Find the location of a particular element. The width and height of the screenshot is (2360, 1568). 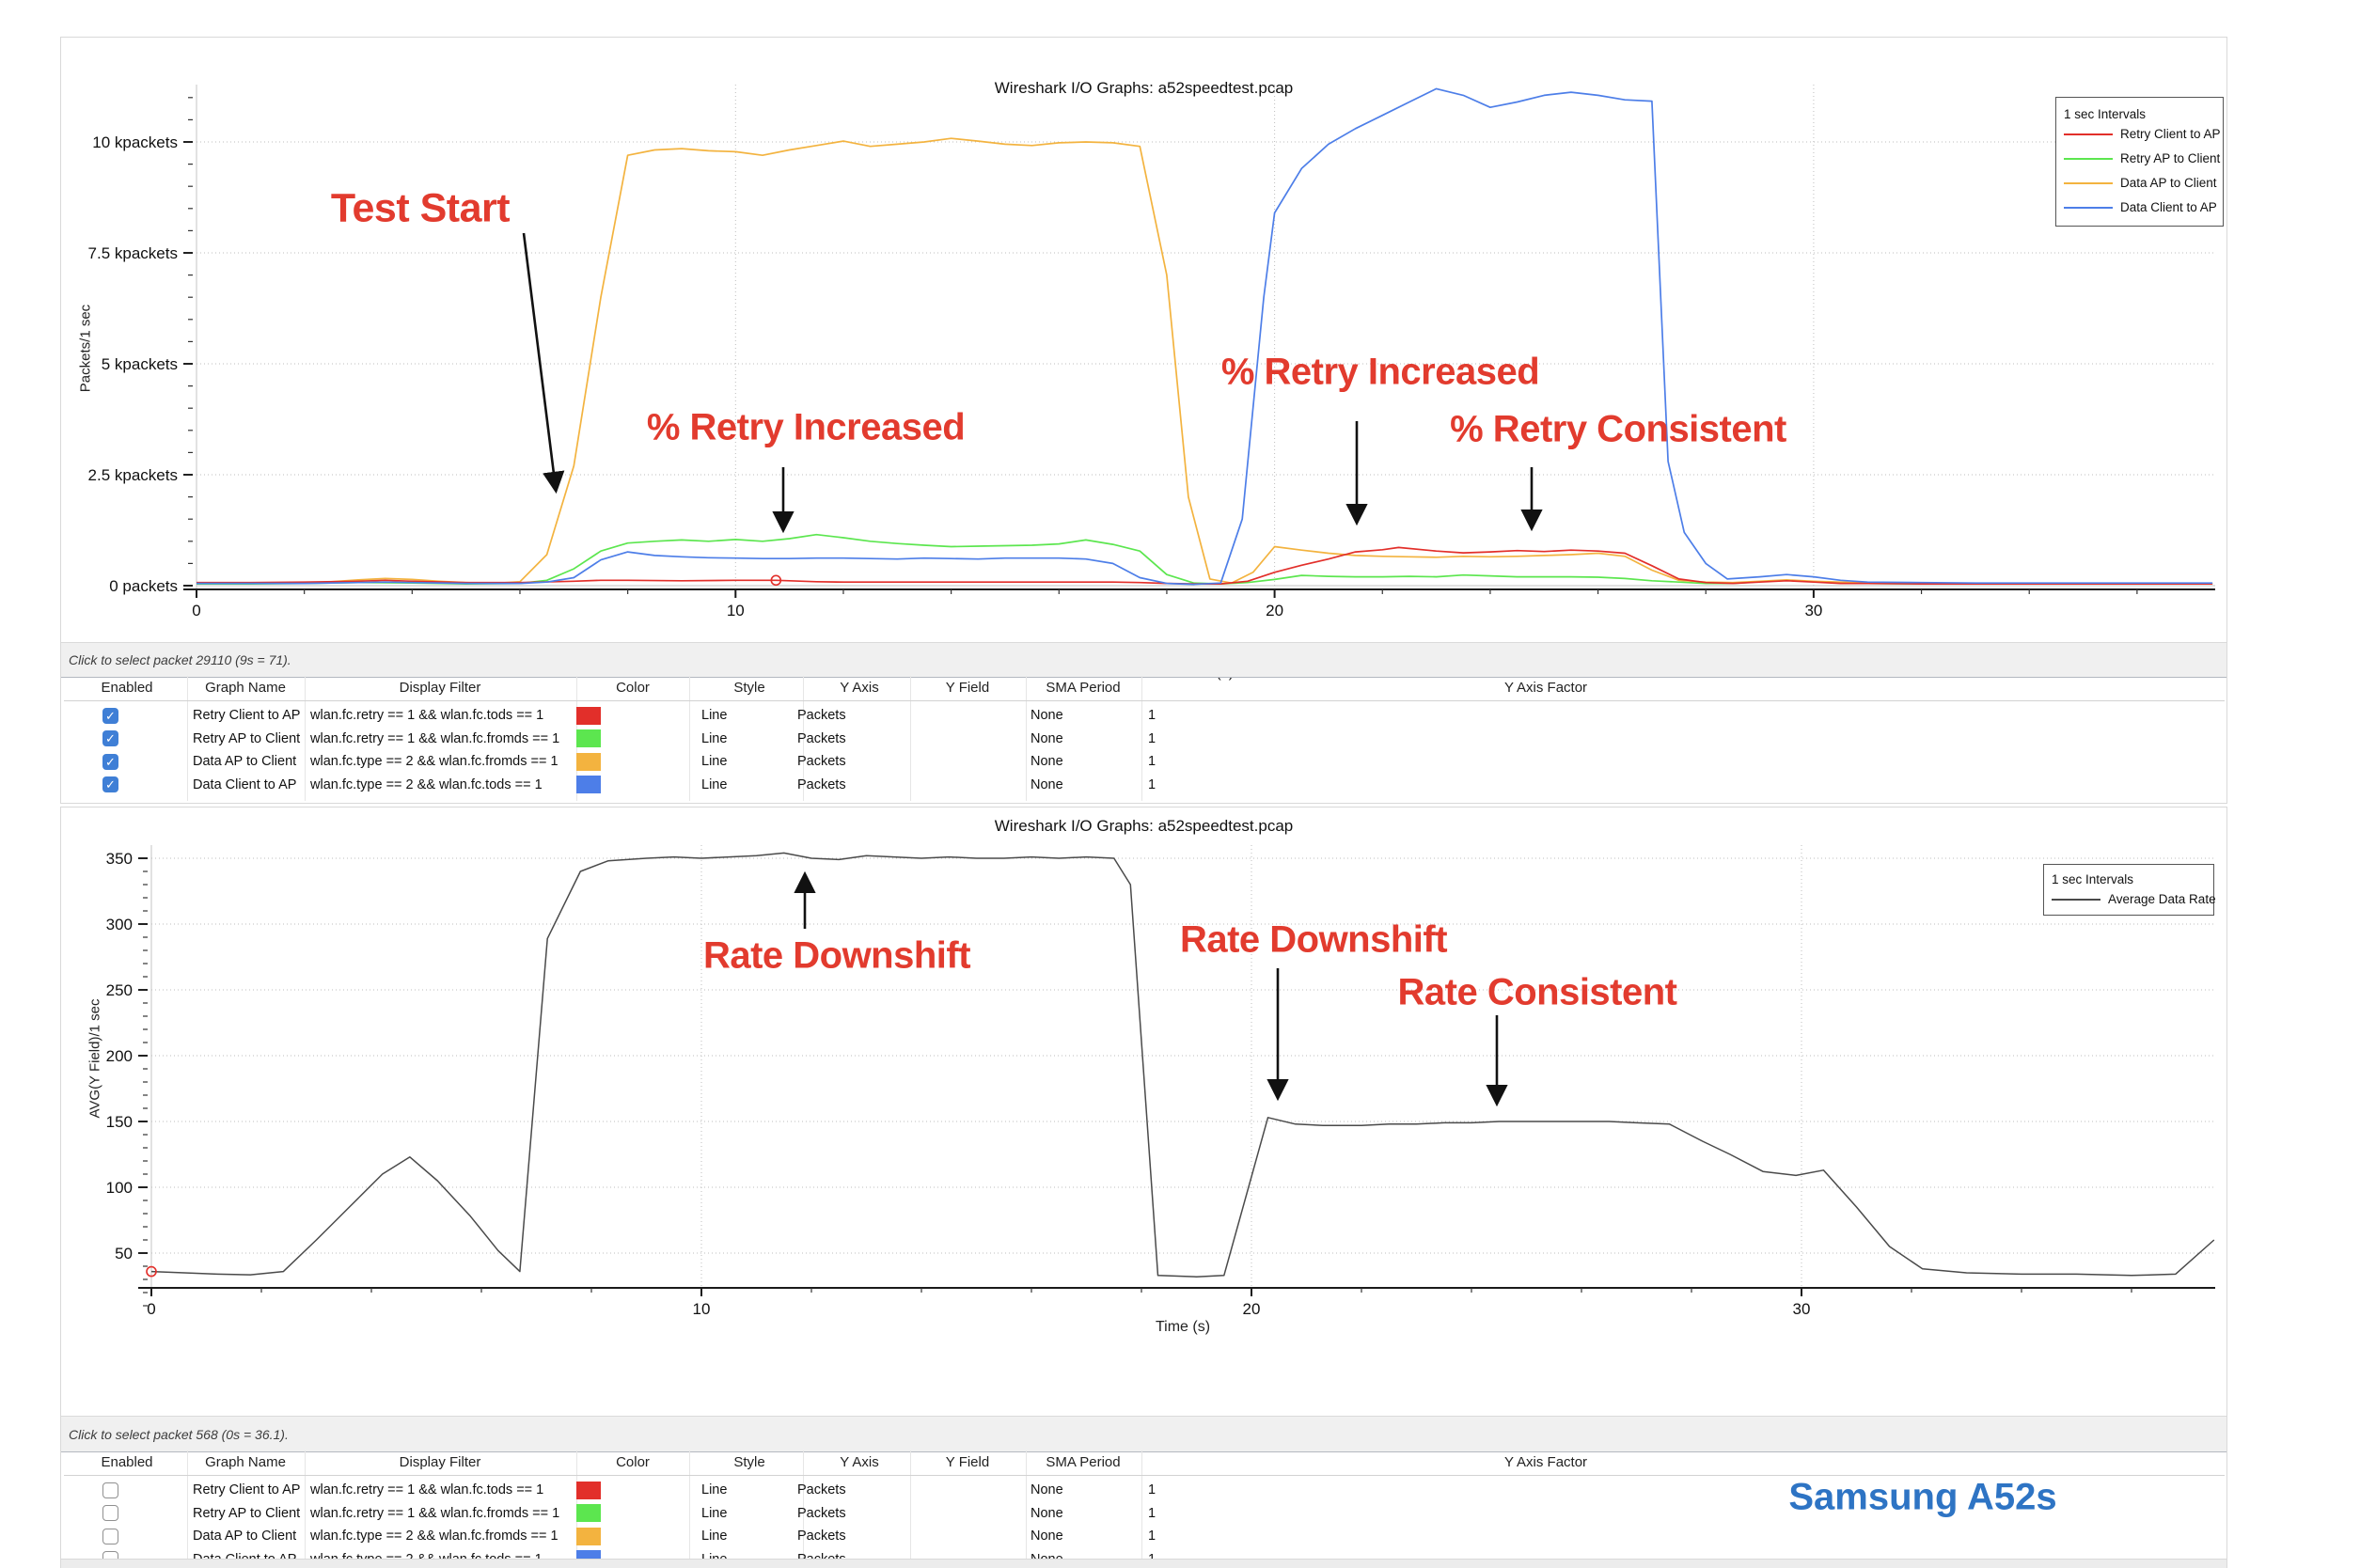

display-filter-cell: wlan.fc.retry == 1 && wlan.fc.tods == 1 is located at coordinates (427, 1489).